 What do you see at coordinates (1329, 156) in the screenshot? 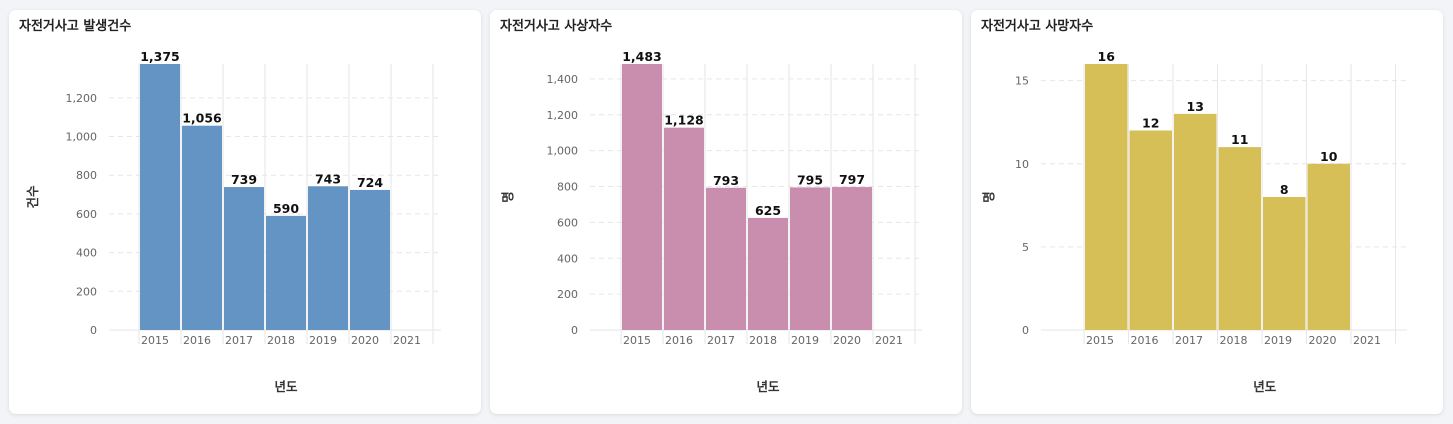
I see `data-label: 10` at bounding box center [1329, 156].